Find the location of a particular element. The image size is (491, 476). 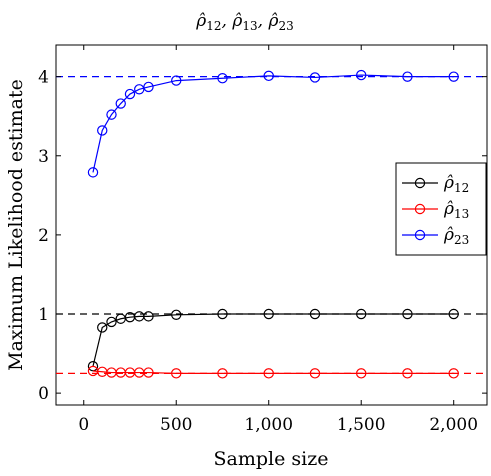

legend-label-12: ρ̂12 is located at coordinates (456, 184).